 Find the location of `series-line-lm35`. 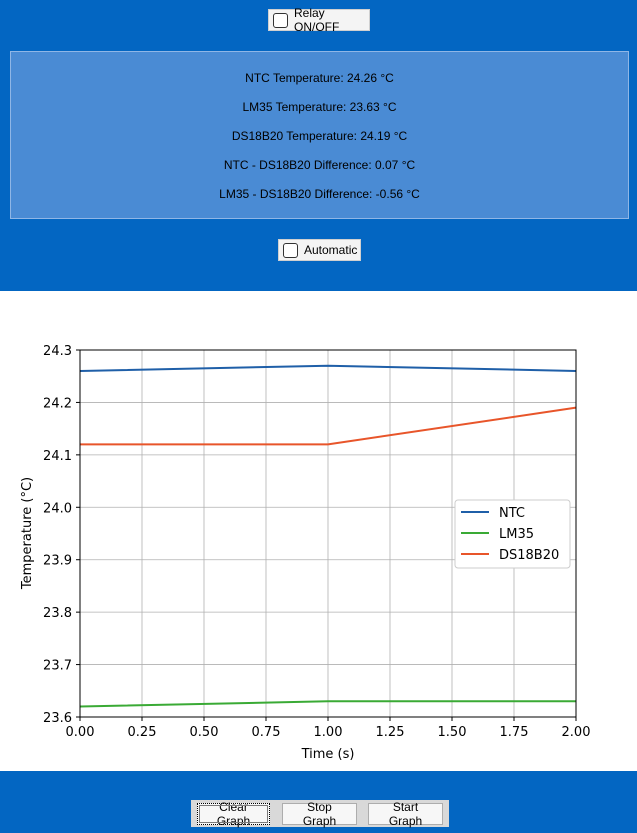

series-line-lm35 is located at coordinates (327, 704).